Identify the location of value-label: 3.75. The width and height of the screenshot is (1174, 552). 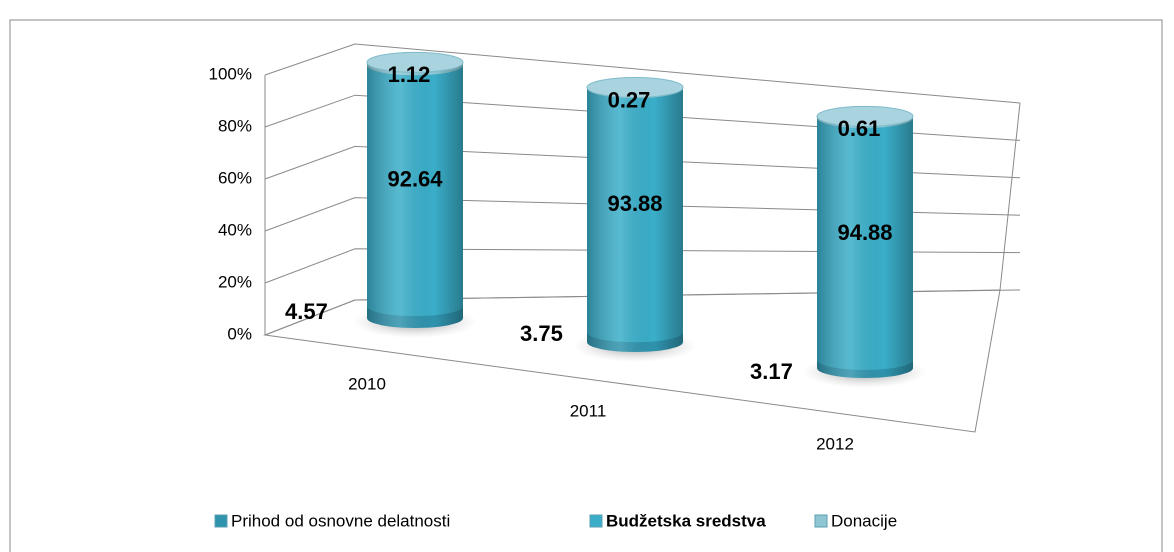
(541, 333).